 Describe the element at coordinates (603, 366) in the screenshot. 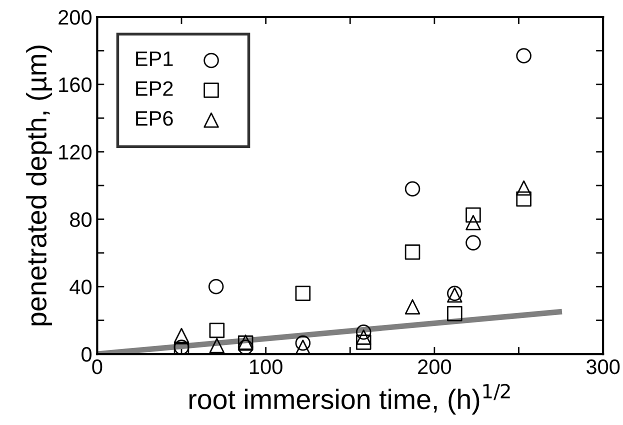

I see `x-tick-label: 300` at that location.